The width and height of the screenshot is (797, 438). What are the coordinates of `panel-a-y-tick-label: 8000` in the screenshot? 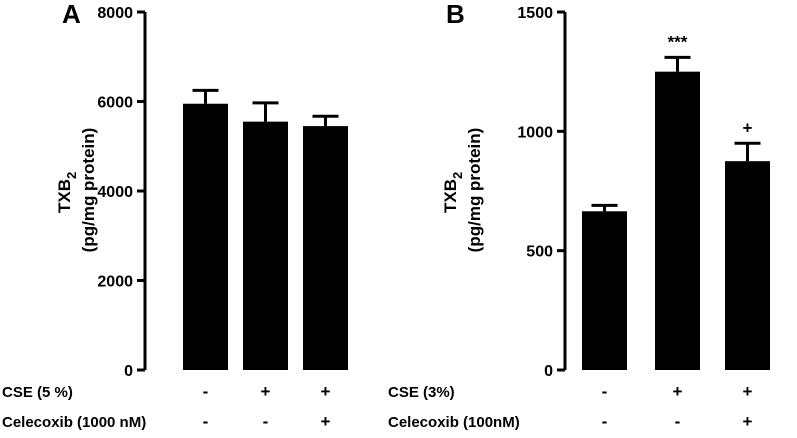 It's located at (115, 13).